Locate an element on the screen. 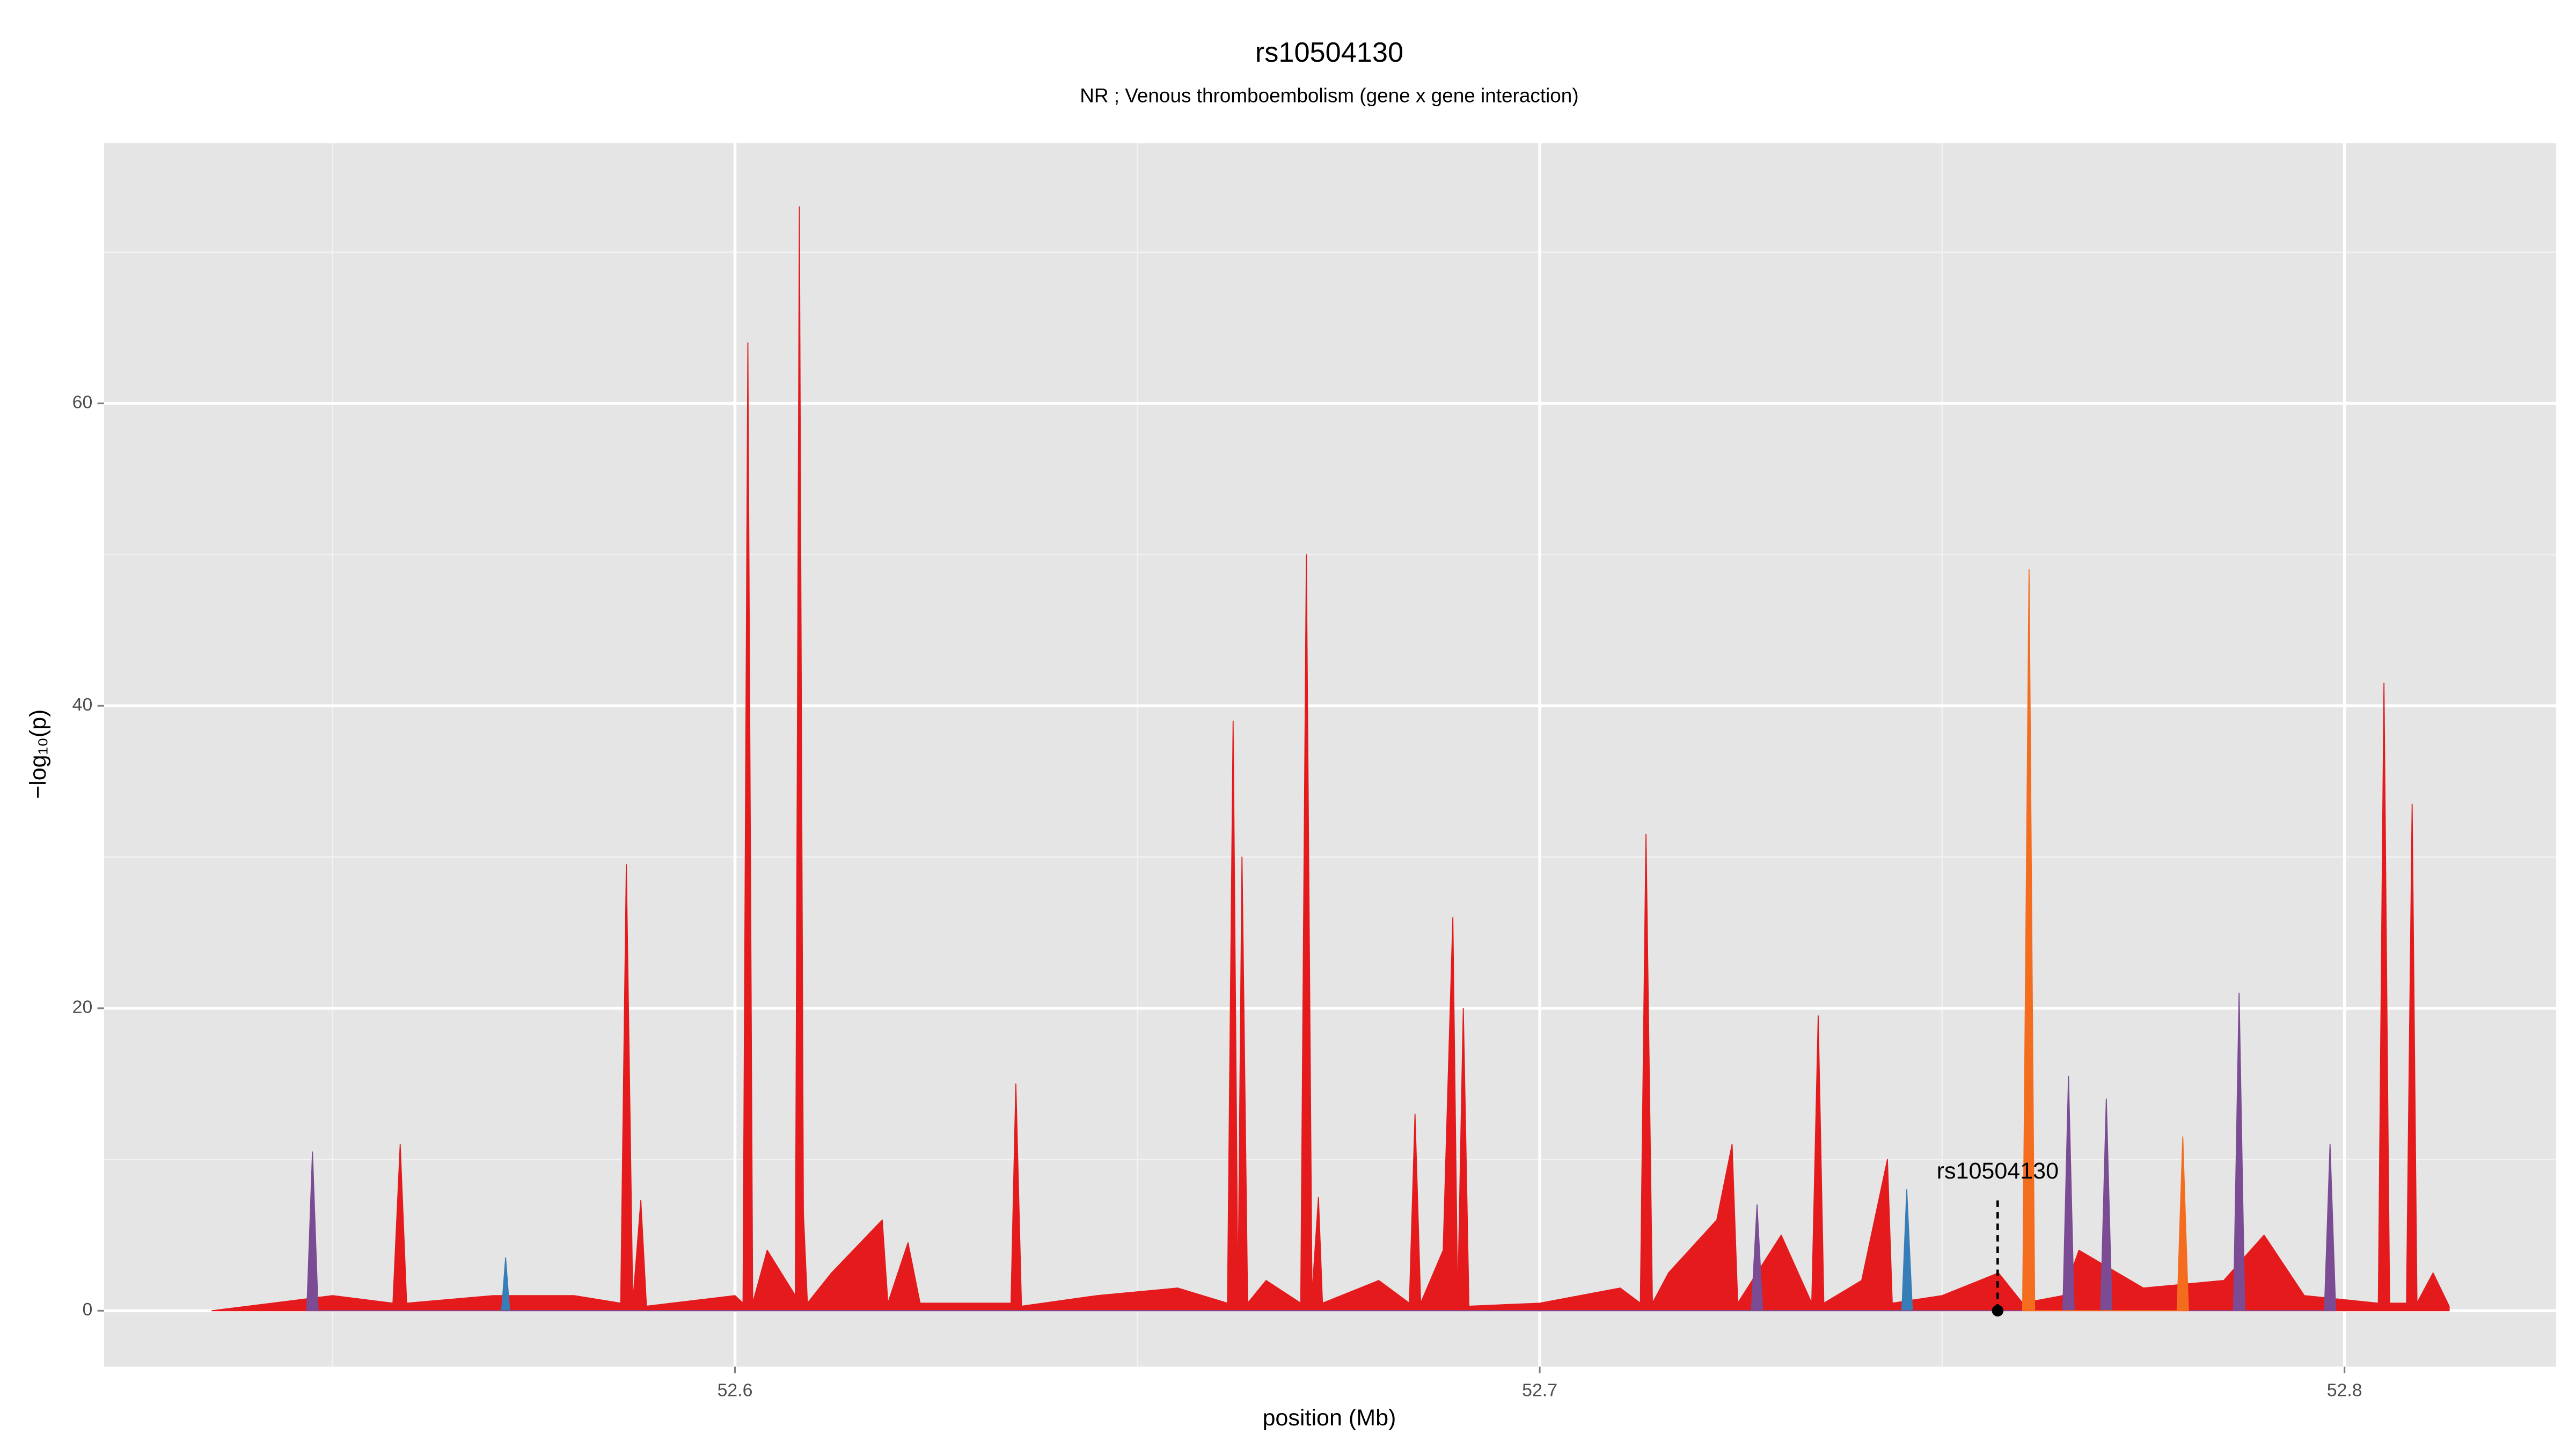 This screenshot has height=1449, width=2576. area is located at coordinates (2105, 940).